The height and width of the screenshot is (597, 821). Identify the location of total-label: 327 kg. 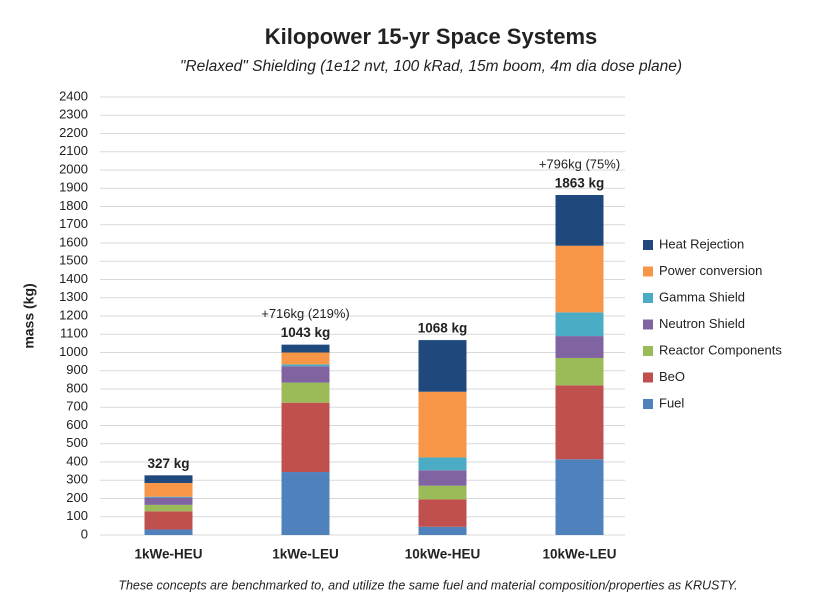
(168, 463).